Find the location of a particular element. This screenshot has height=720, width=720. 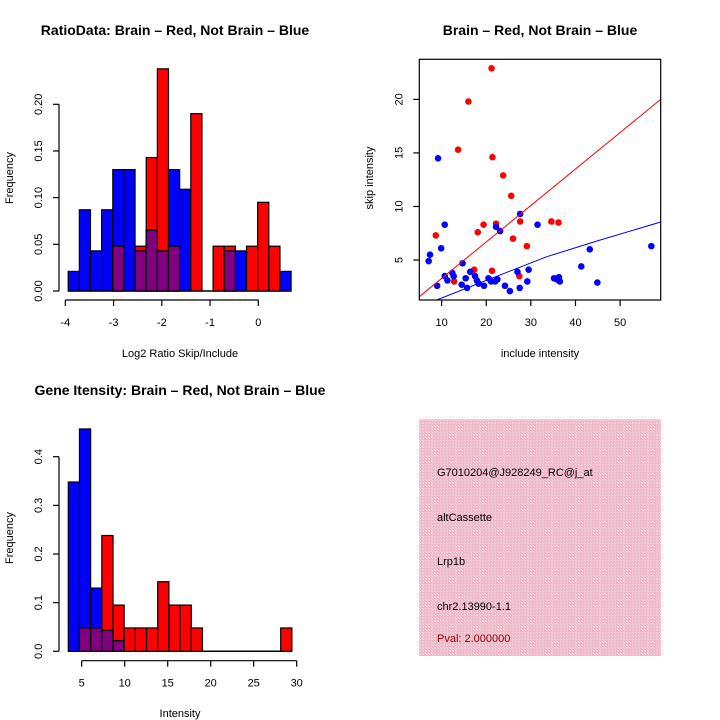

scatter-x-tick-label: 50 is located at coordinates (620, 323).